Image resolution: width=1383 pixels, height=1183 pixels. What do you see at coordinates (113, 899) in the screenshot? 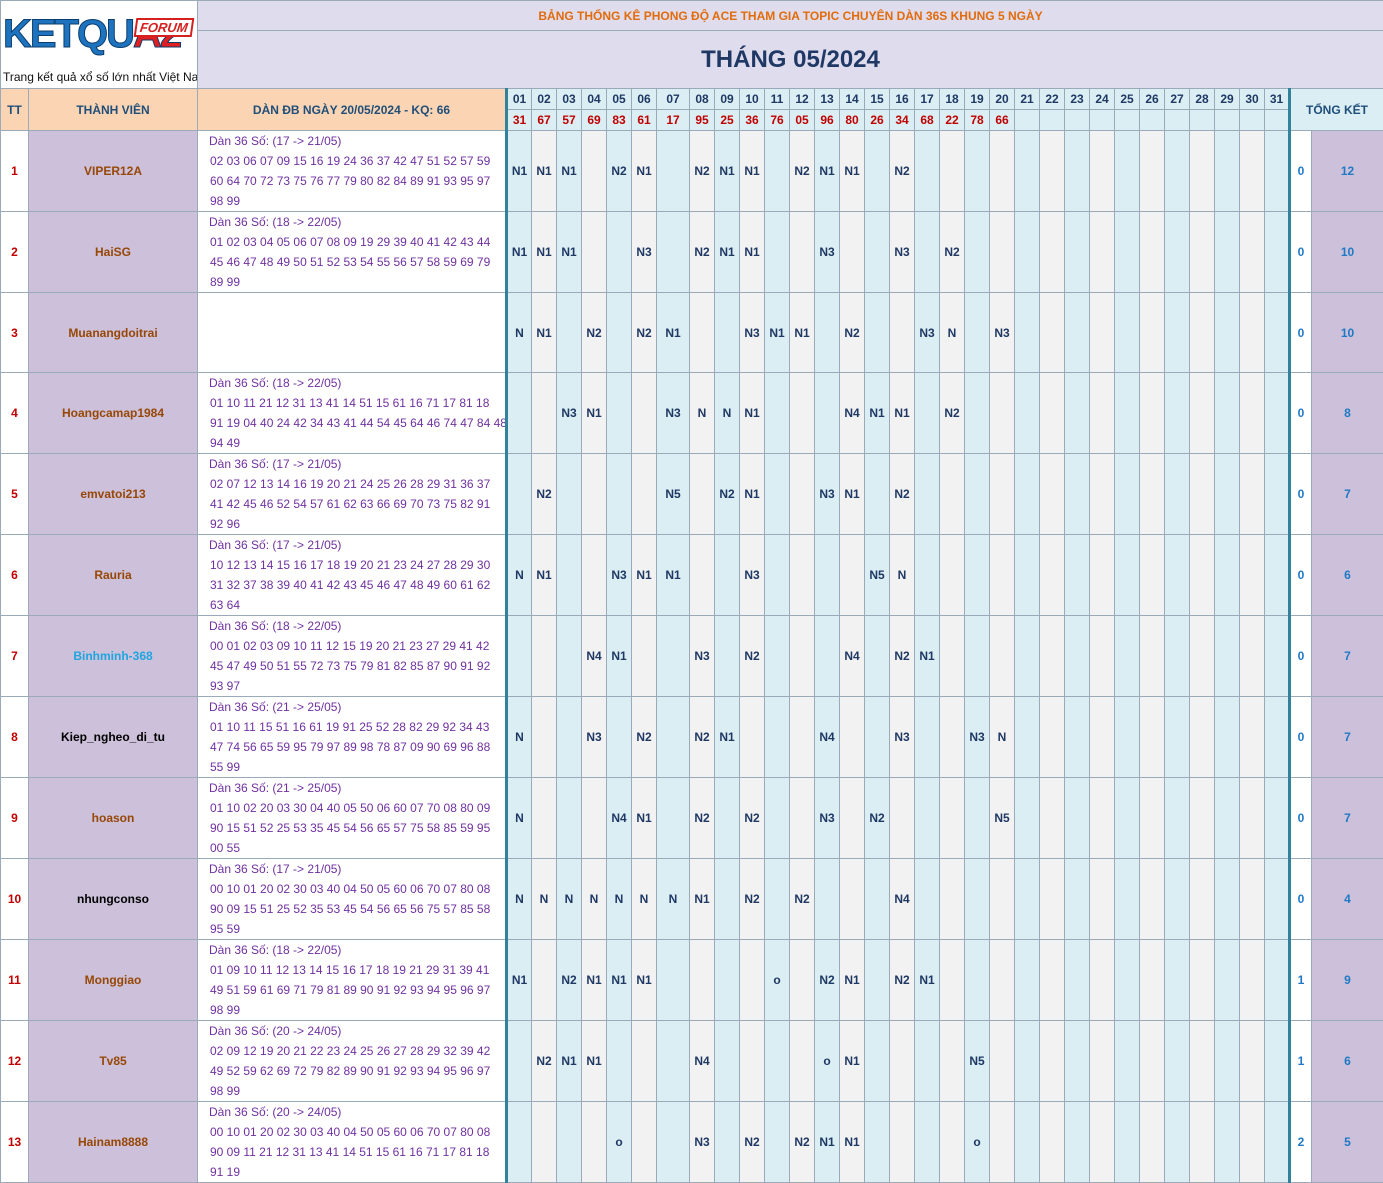
I see `member-name: nhungconso` at bounding box center [113, 899].